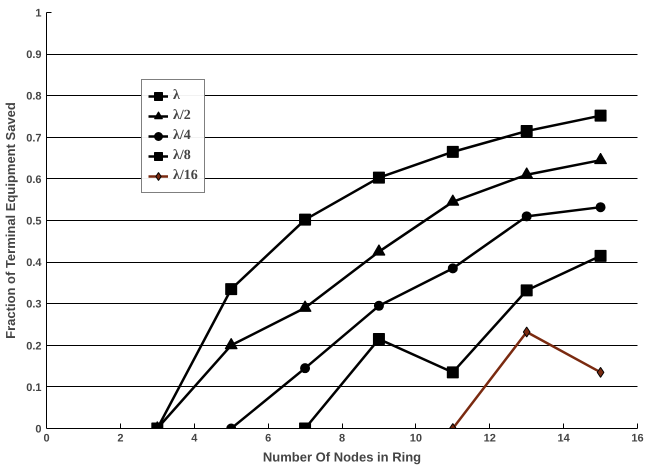 This screenshot has width=662, height=467. Describe the element at coordinates (38, 430) in the screenshot. I see `y-tick-label: 0` at that location.